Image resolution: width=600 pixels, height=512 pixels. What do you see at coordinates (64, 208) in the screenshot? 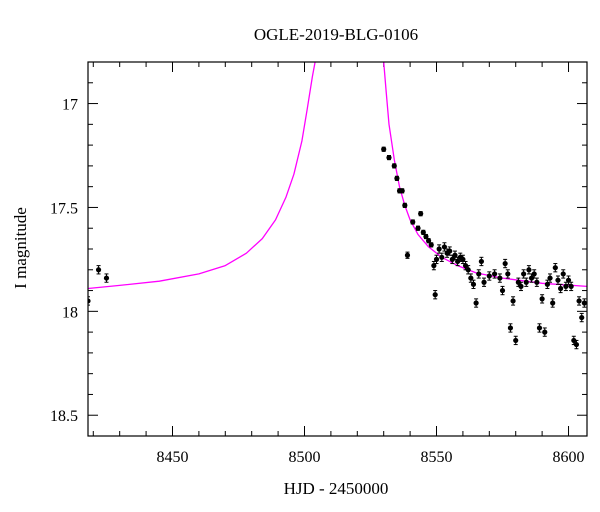
I see `y-tick-label: 17.5` at bounding box center [64, 208].